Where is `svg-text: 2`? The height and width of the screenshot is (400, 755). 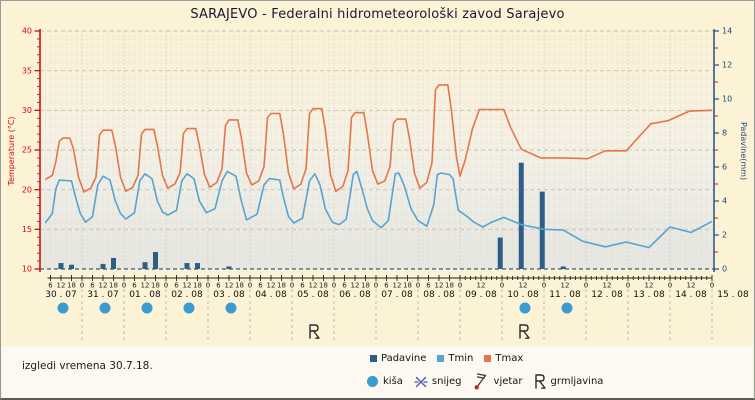 svg-text: 2 is located at coordinates (724, 235).